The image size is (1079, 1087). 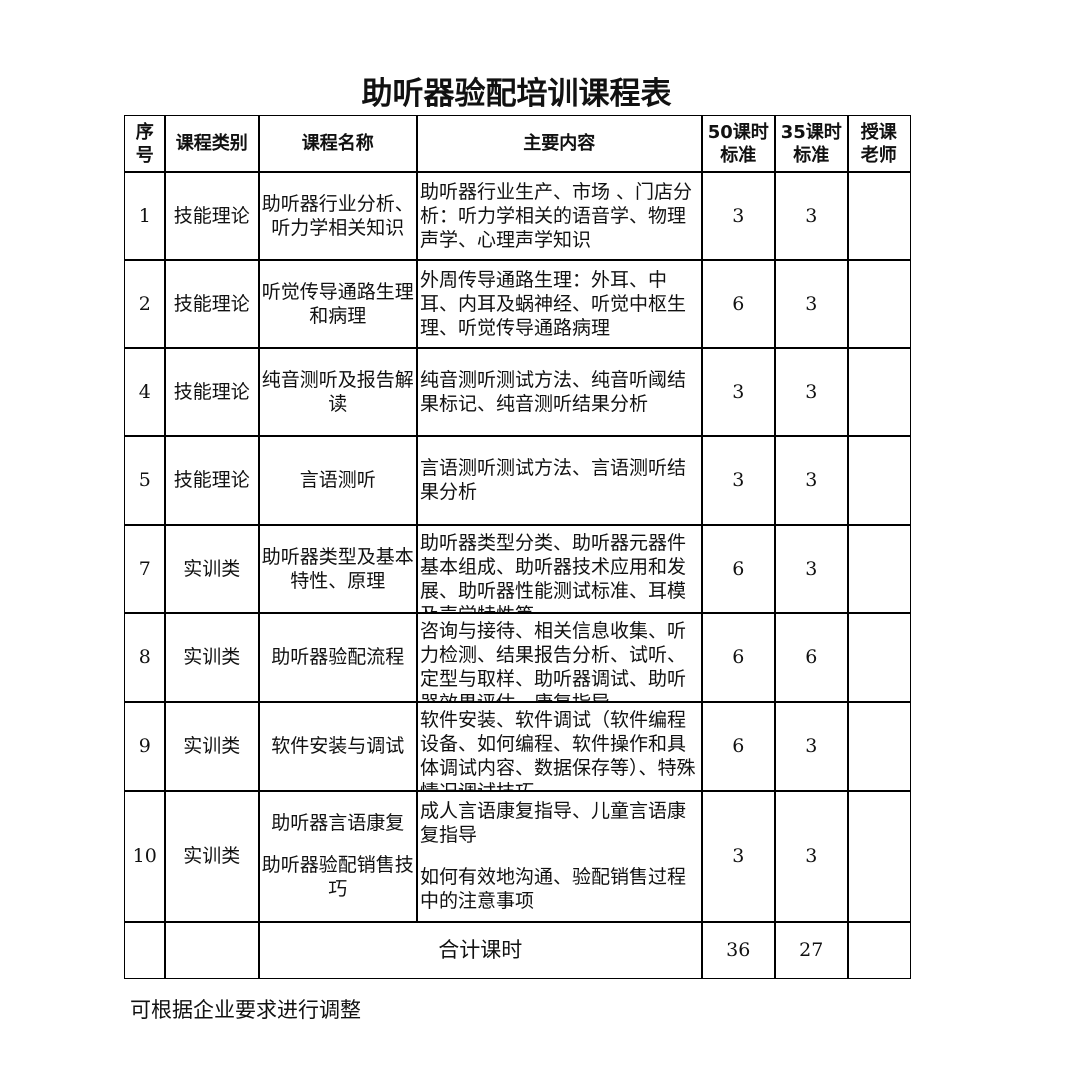 I want to click on course-name: 助听器言语康复, so click(x=338, y=823).